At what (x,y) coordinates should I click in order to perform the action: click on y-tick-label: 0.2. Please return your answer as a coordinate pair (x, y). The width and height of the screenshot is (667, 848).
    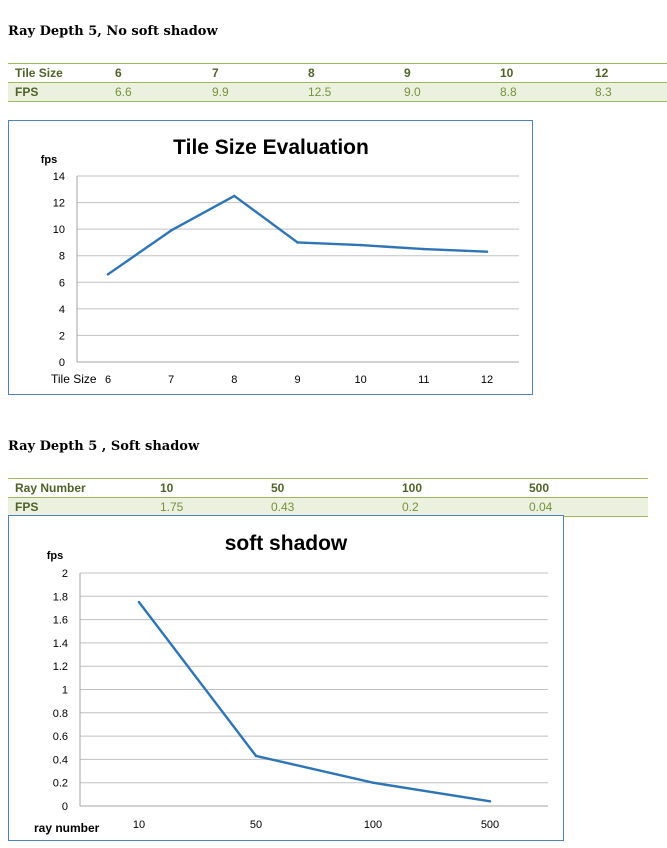
    Looking at the image, I should click on (60, 784).